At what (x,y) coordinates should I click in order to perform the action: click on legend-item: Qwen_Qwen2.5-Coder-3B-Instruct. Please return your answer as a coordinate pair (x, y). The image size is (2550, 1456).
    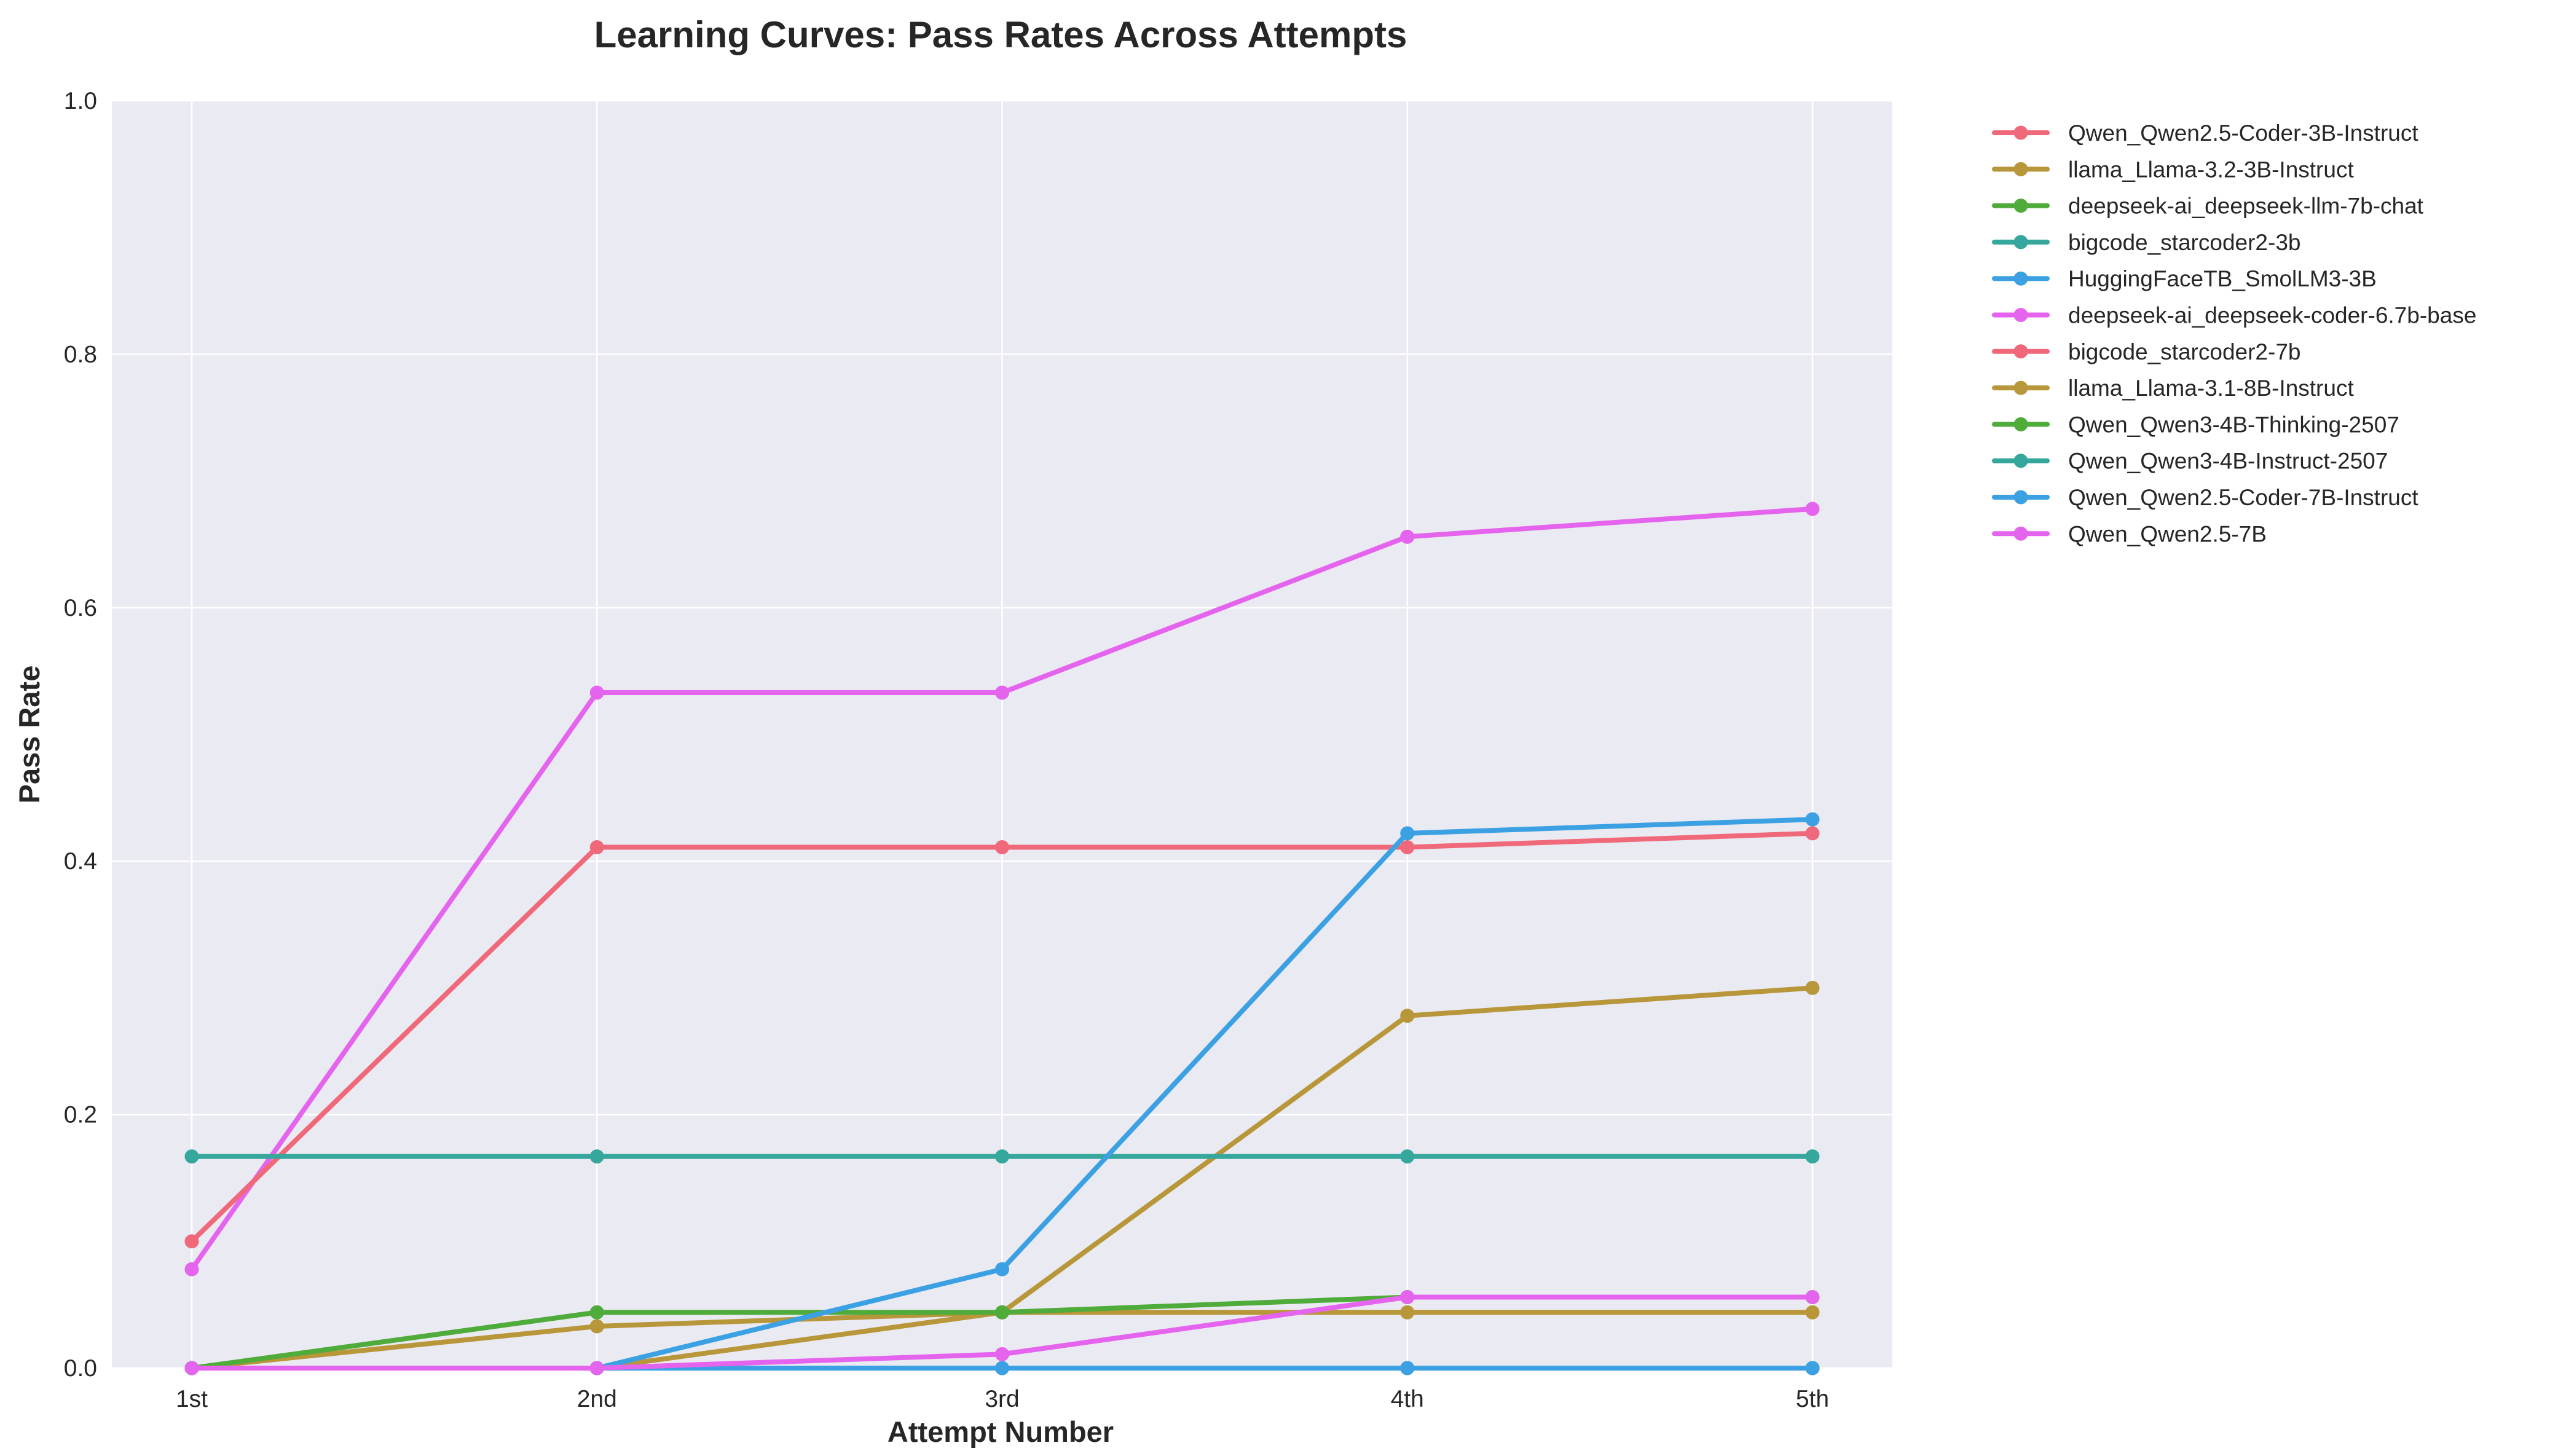
    Looking at the image, I should click on (2205, 133).